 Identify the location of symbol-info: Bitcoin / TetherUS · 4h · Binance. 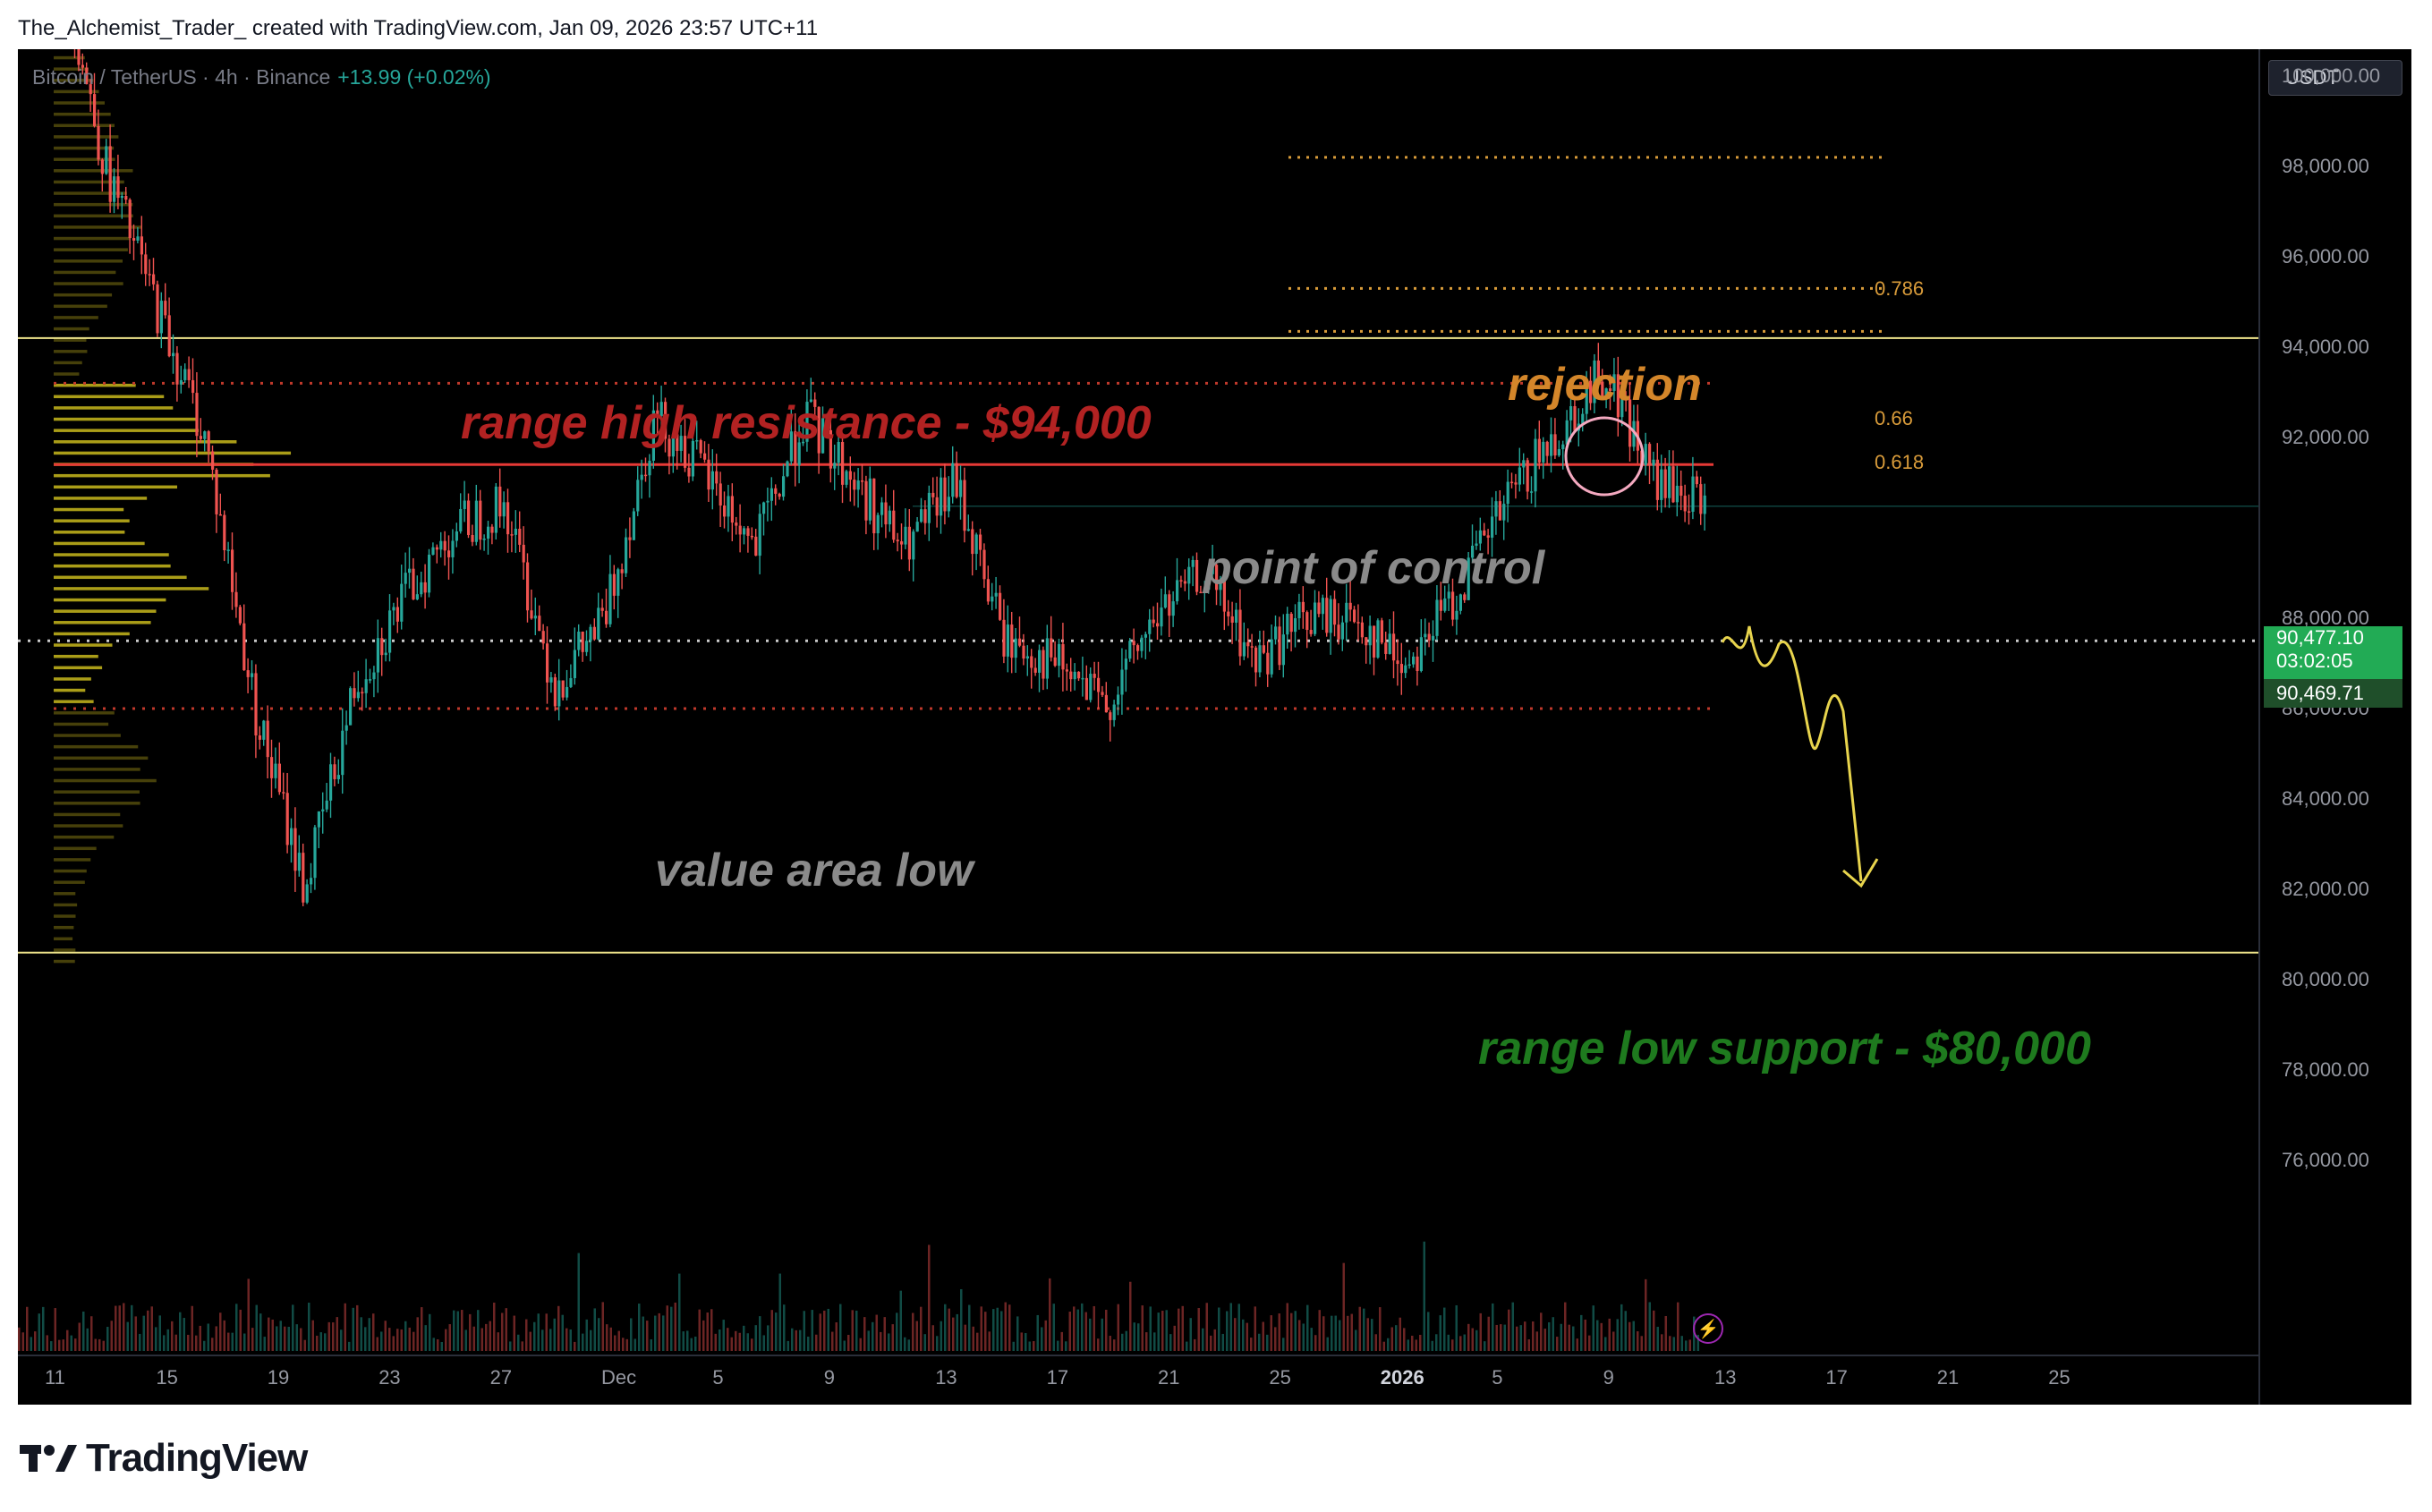
(181, 77).